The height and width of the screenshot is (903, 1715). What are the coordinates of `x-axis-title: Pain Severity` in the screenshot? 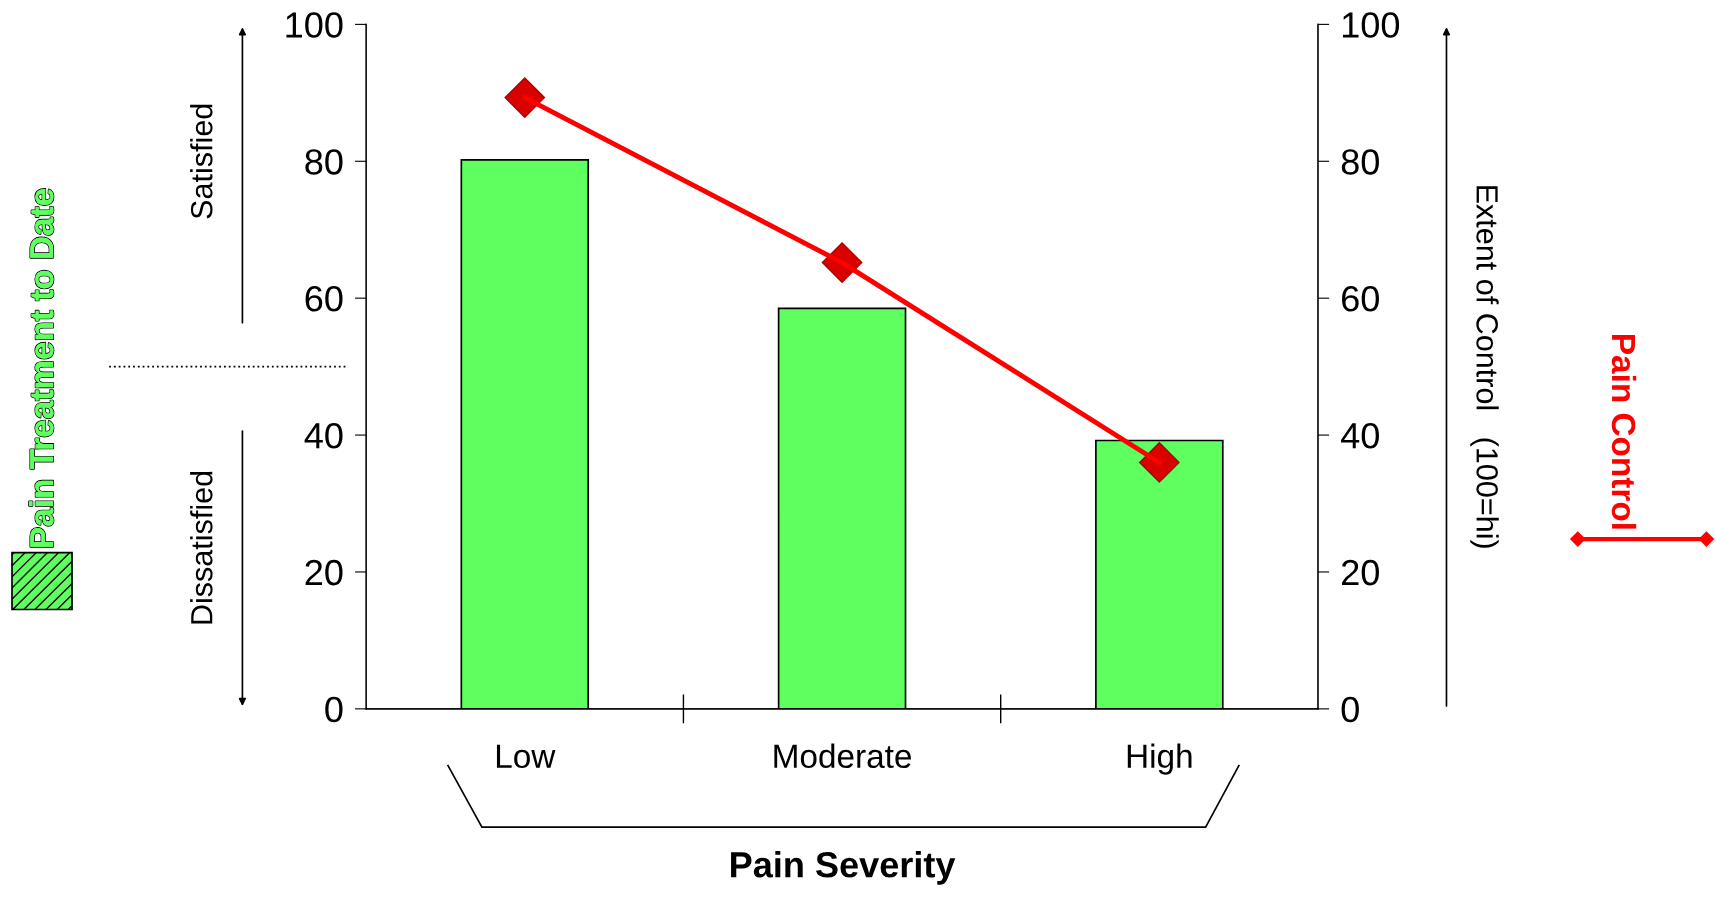 It's located at (843, 868).